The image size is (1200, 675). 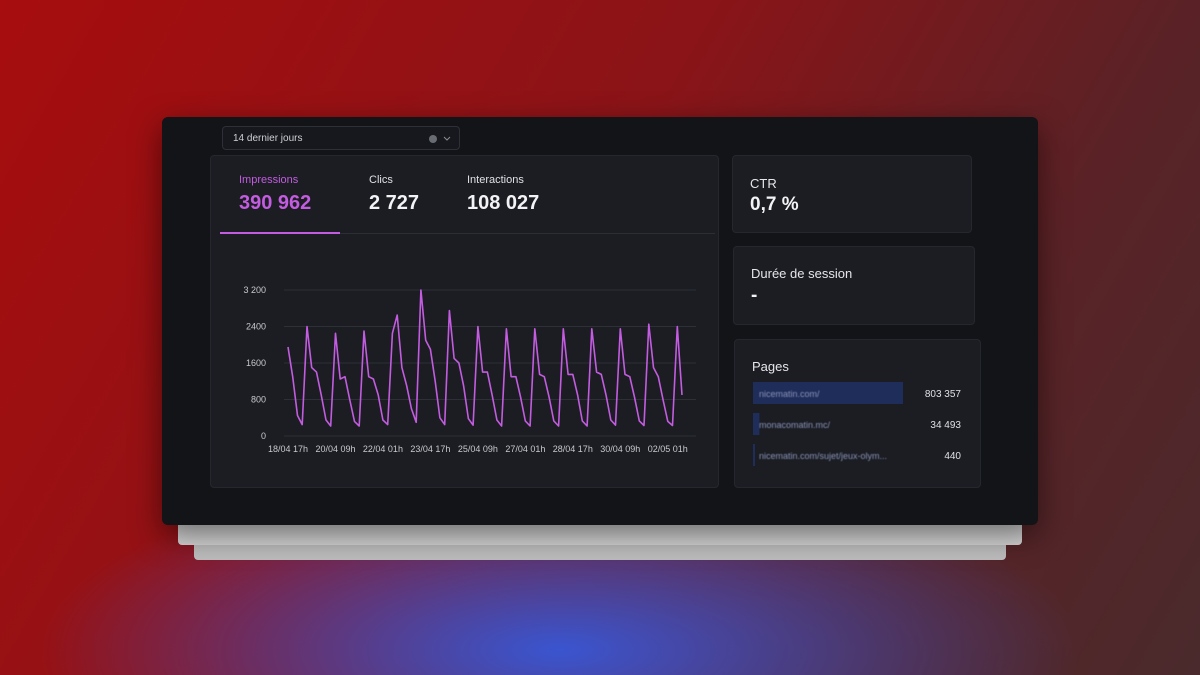 What do you see at coordinates (381, 180) in the screenshot?
I see `metric-label: Clics` at bounding box center [381, 180].